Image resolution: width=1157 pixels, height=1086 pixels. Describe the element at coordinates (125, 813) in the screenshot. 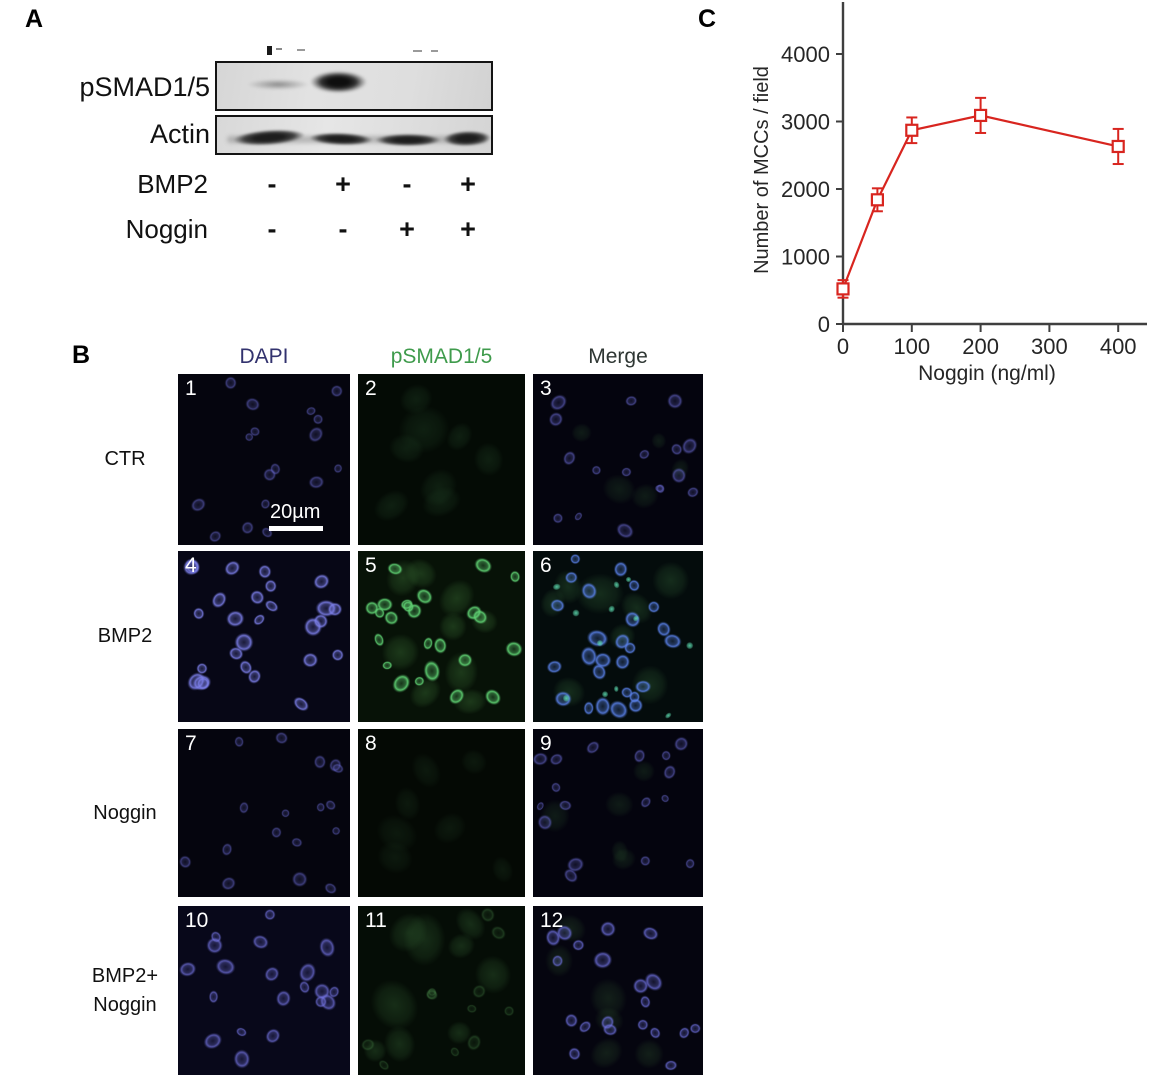

I see `row-label: Noggin` at that location.